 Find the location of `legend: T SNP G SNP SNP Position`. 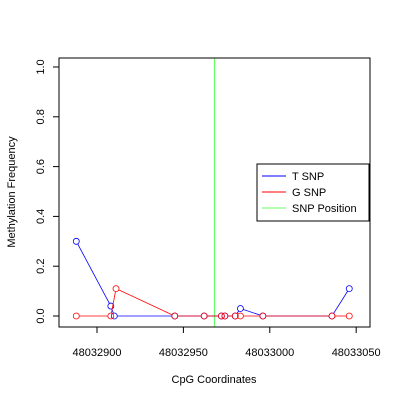

legend: T SNP G SNP SNP Position is located at coordinates (313, 192).